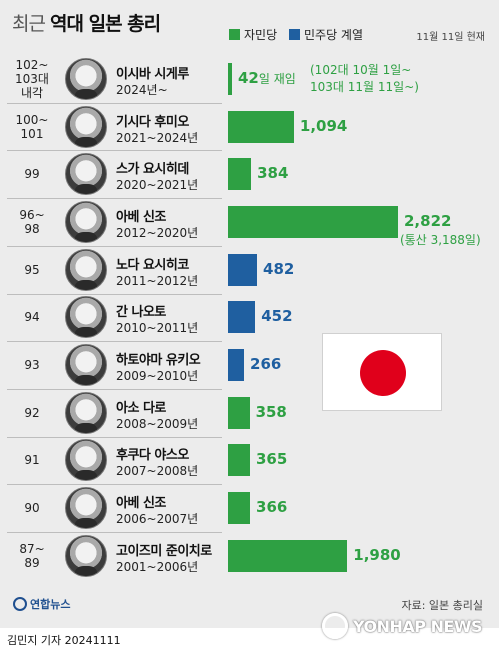  I want to click on chart-title: 최근 역대 일본 총리, so click(86, 22).